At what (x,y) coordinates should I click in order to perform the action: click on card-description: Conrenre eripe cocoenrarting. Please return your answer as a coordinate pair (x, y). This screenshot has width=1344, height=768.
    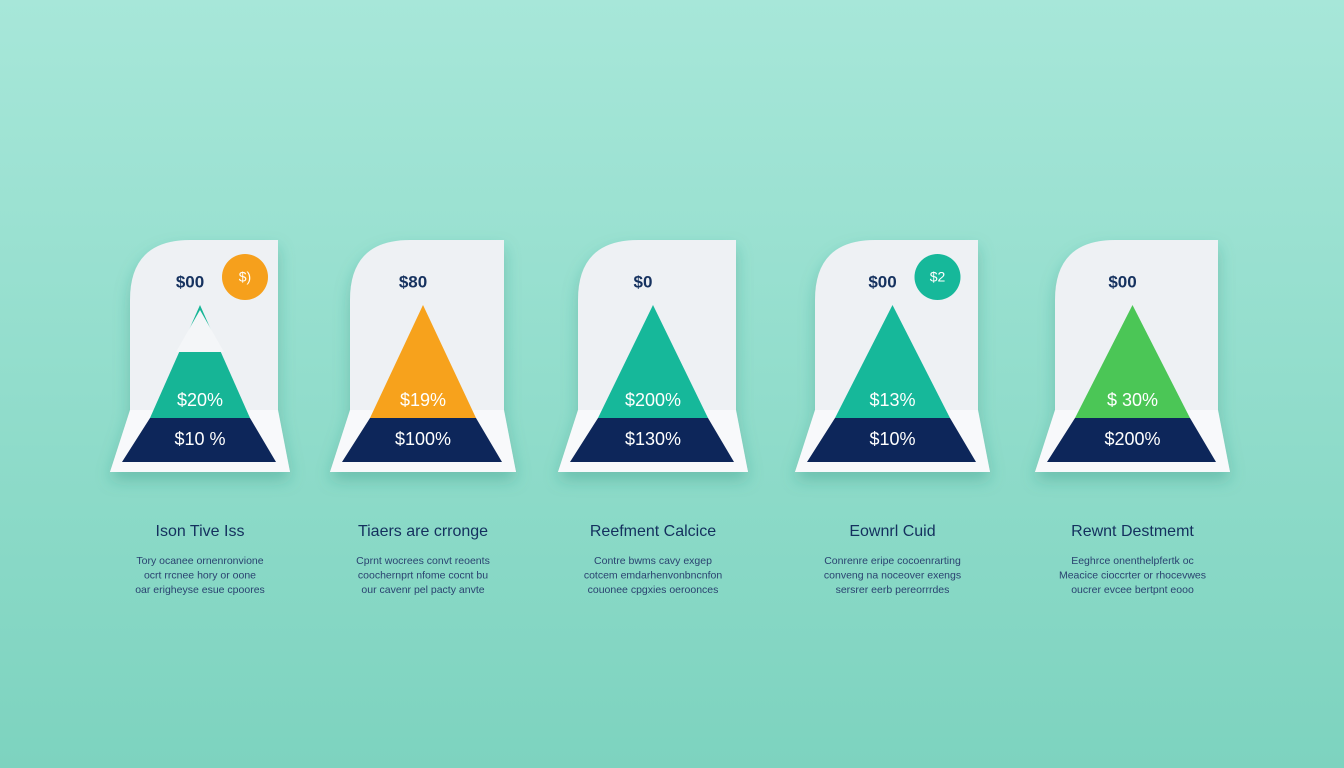
    Looking at the image, I should click on (892, 561).